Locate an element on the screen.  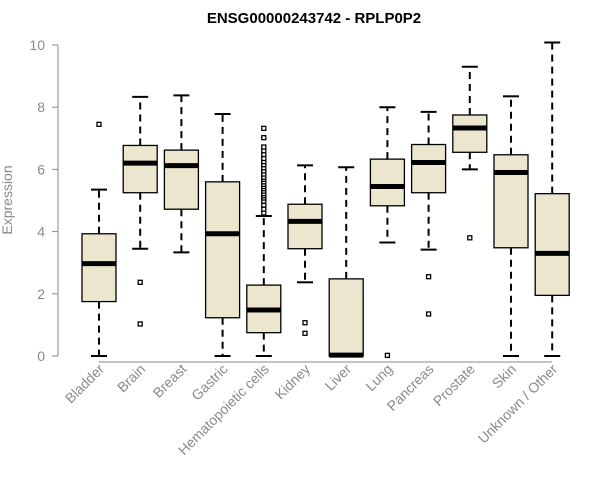
x-tick-label: Breast is located at coordinates (170, 381).